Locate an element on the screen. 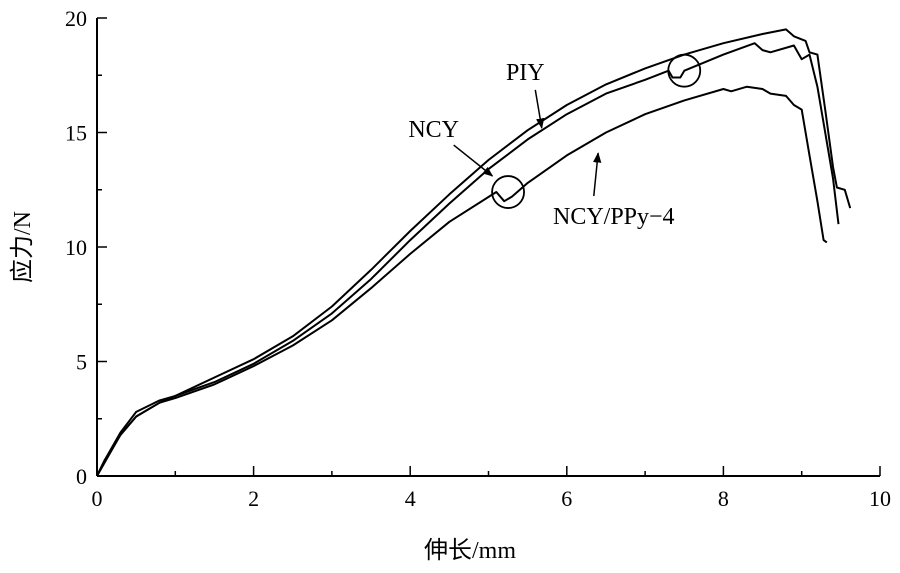 The image size is (900, 573). x-tick-label: 6 is located at coordinates (566, 498).